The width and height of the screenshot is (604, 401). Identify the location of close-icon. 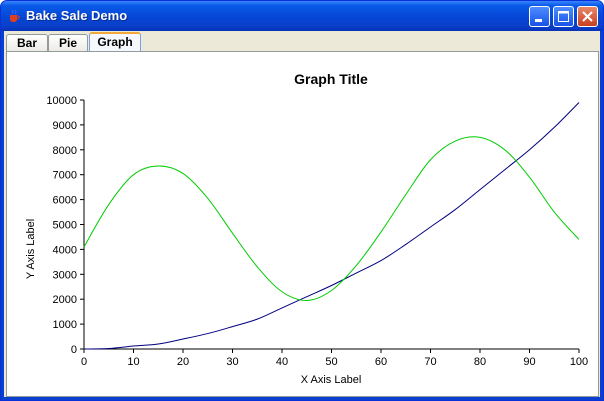
(587, 16).